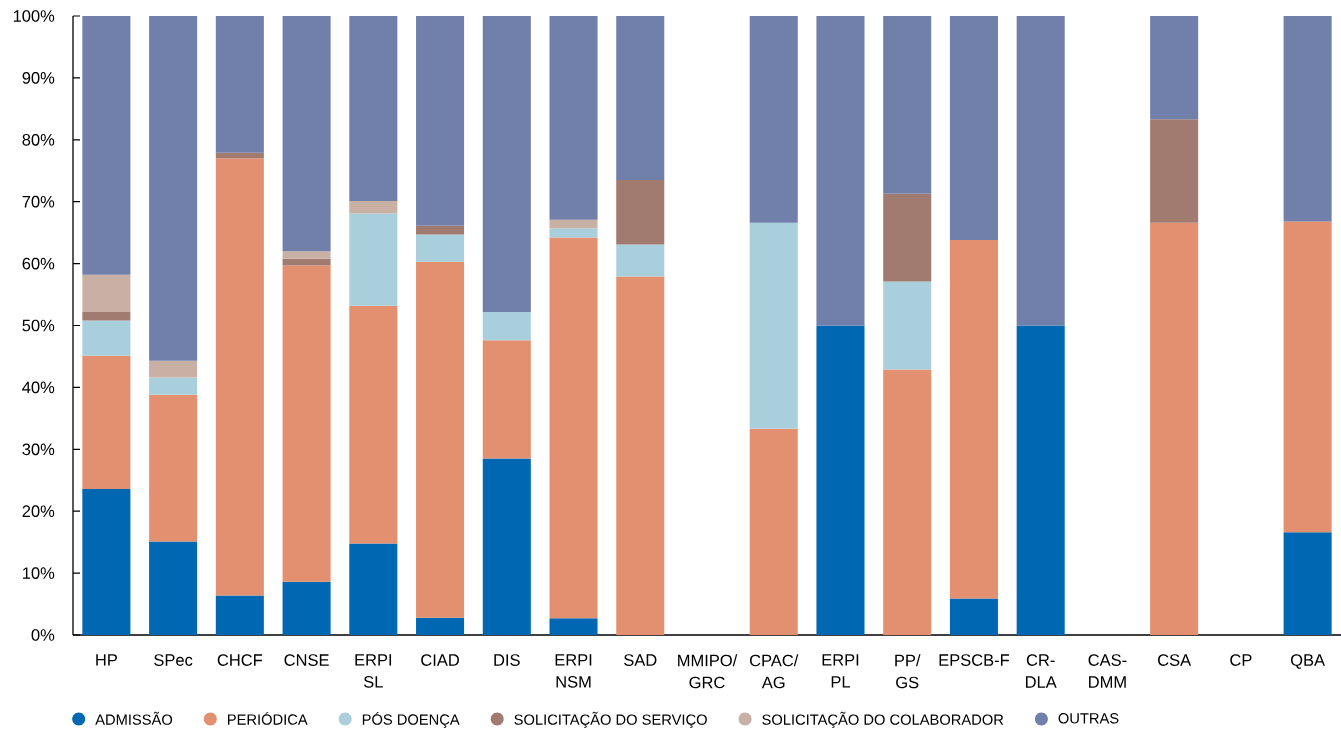 The width and height of the screenshot is (1341, 729). I want to click on y-tick-label: 70%, so click(38, 201).